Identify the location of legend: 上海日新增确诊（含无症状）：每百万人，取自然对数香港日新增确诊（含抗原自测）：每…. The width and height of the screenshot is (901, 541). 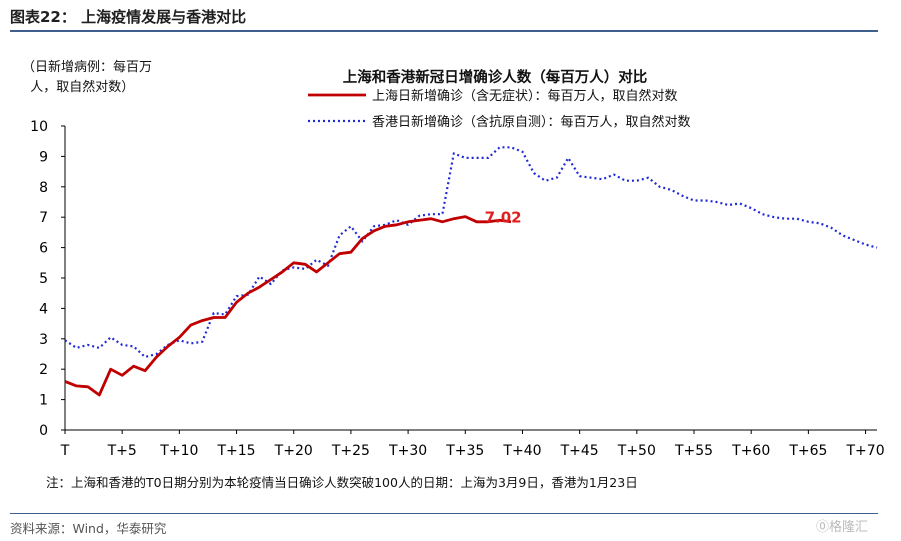
(499, 109).